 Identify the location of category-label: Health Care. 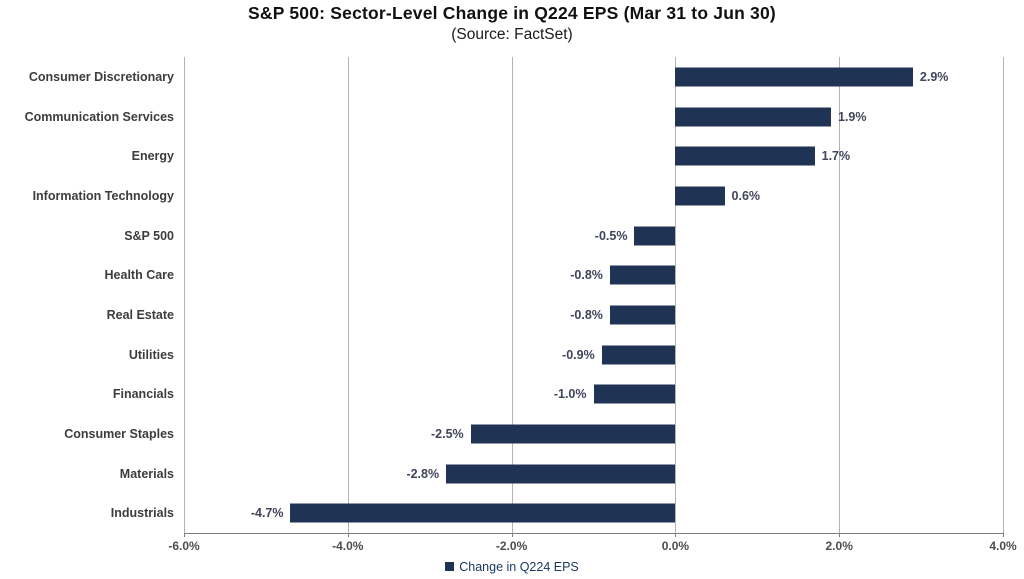
(139, 275).